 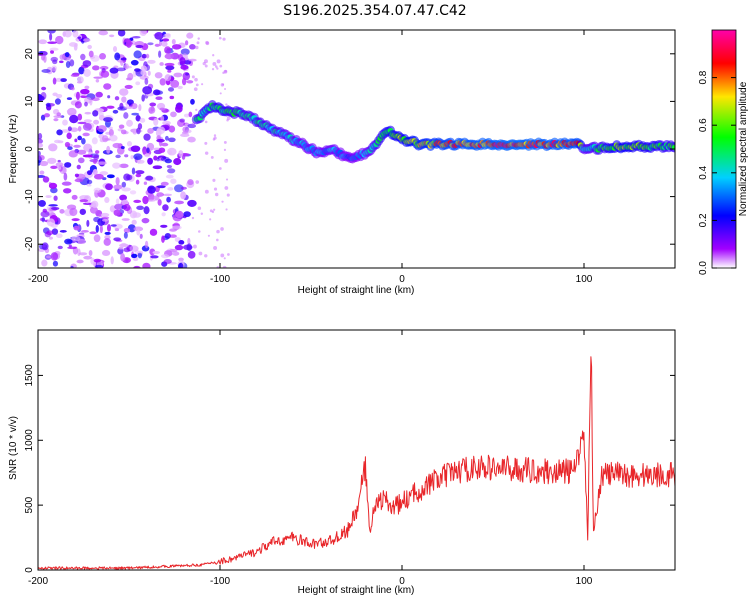 I want to click on figure-title: S196.2025.354.07.47.C42, so click(x=374, y=11).